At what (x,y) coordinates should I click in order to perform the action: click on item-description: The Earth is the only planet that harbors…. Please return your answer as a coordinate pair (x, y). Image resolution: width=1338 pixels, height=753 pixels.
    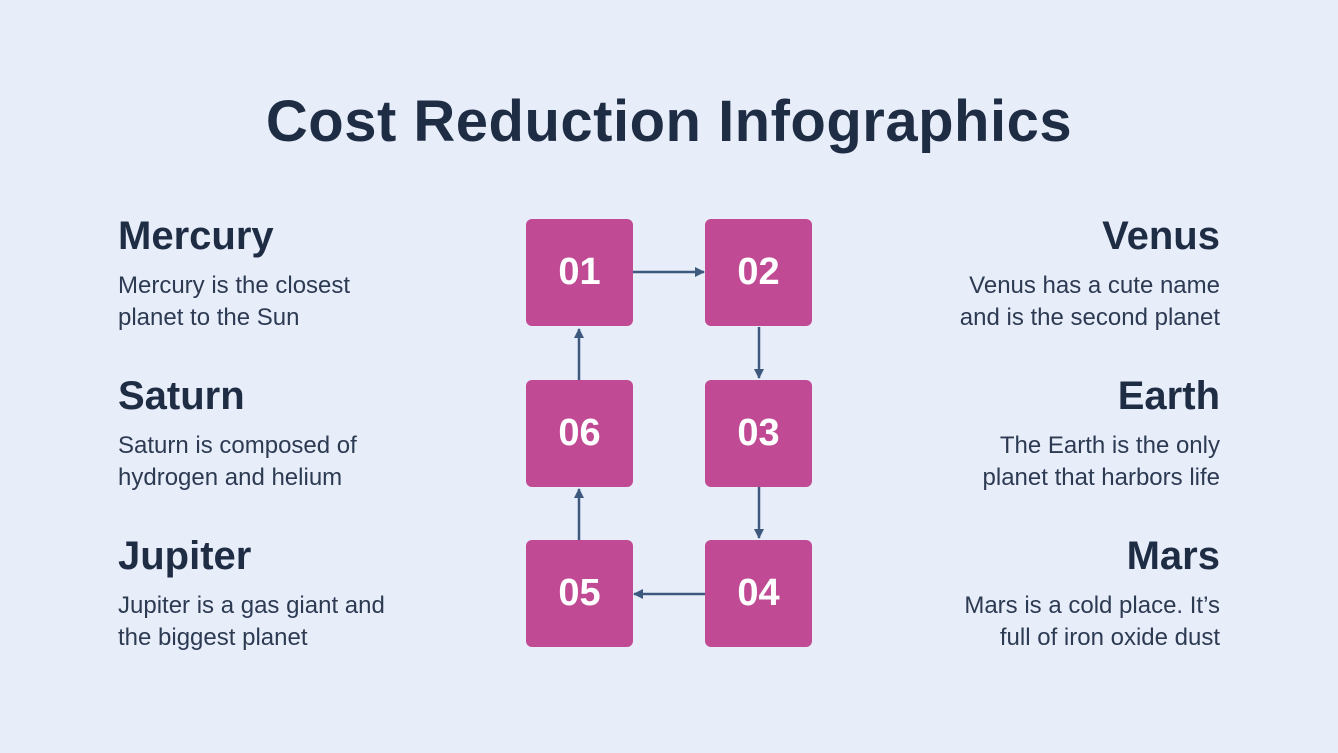
    Looking at the image, I should click on (1101, 461).